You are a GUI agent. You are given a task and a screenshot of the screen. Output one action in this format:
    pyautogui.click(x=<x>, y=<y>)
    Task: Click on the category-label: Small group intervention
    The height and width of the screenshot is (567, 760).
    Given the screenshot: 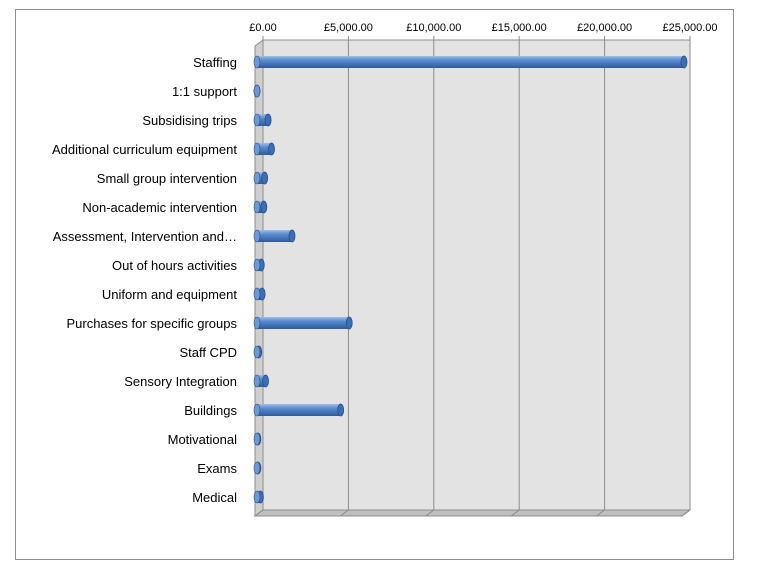 What is the action you would take?
    pyautogui.click(x=167, y=178)
    